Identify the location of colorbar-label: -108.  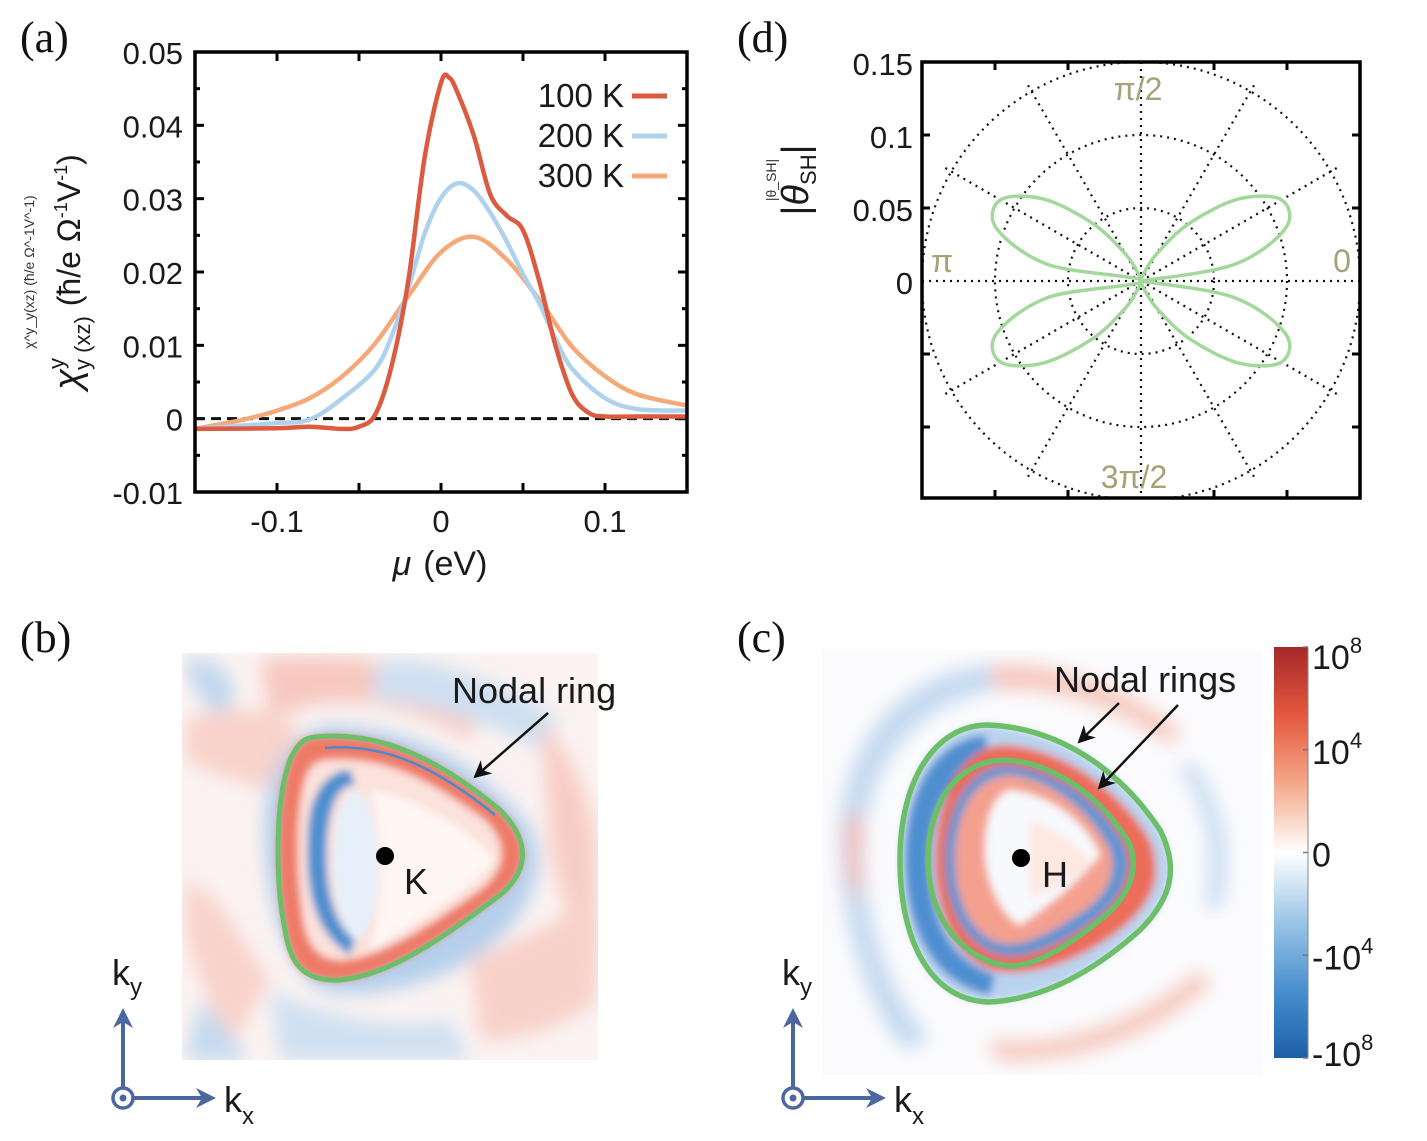
(1342, 1052).